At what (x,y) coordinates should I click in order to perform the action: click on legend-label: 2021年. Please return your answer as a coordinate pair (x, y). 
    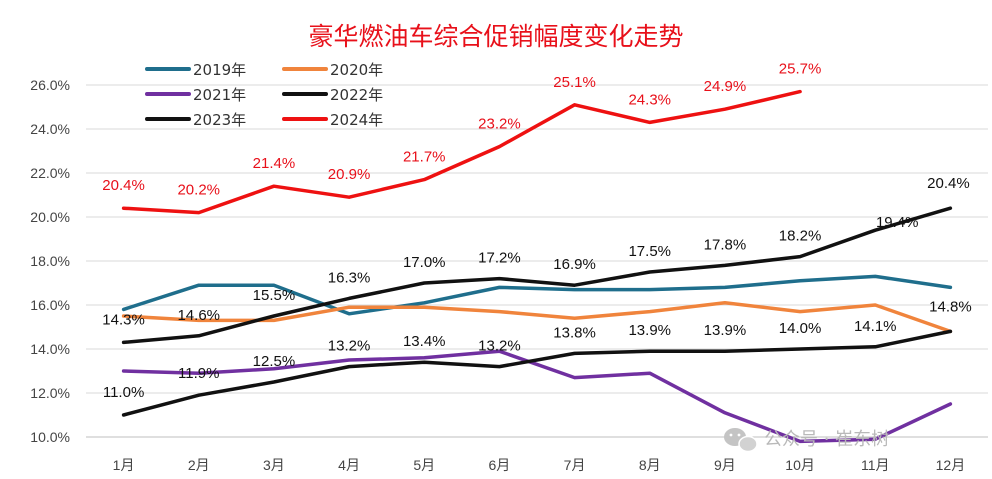
    Looking at the image, I should click on (219, 95).